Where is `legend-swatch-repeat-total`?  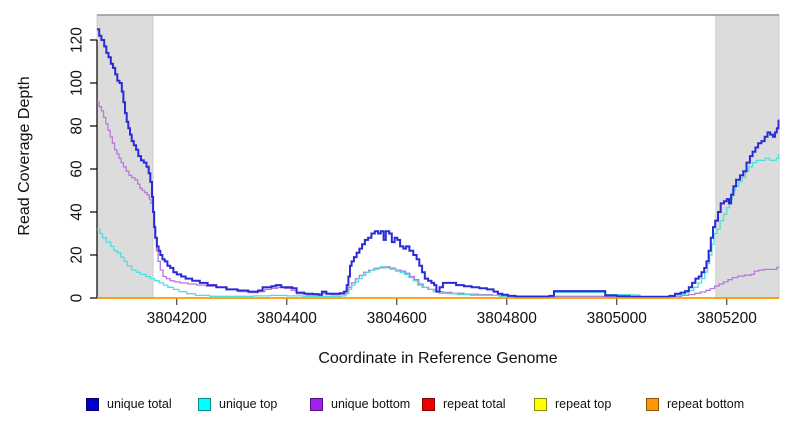 legend-swatch-repeat-total is located at coordinates (428, 404).